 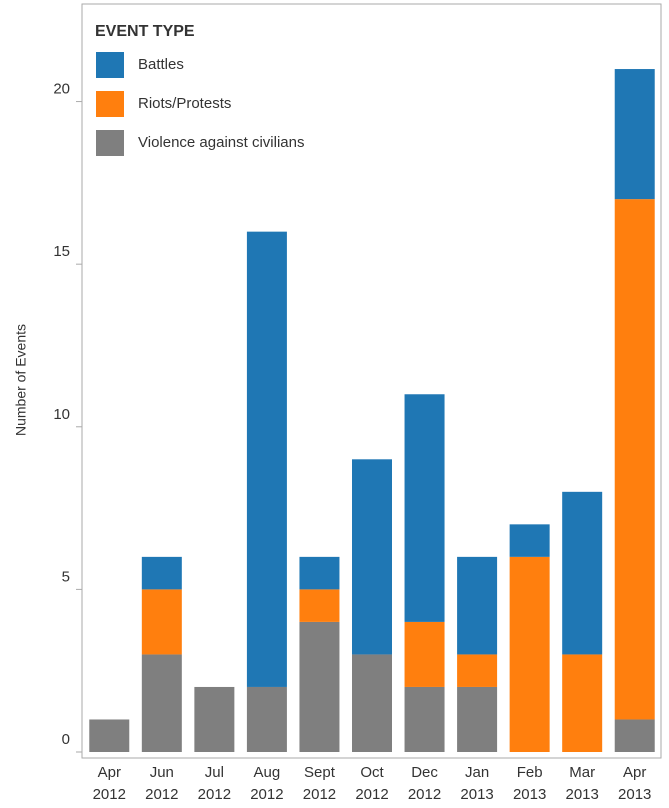 I want to click on legend-title: EVENT TYPE, so click(x=145, y=31).